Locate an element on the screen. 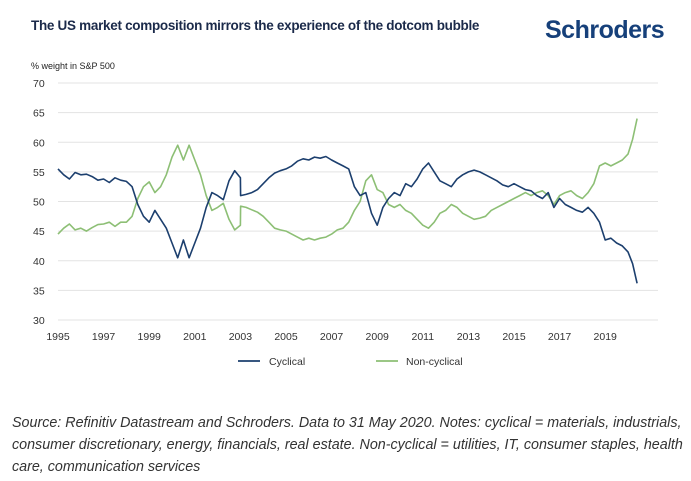 This screenshot has width=691, height=481. legend-label-cyclical: Cyclical is located at coordinates (287, 362).